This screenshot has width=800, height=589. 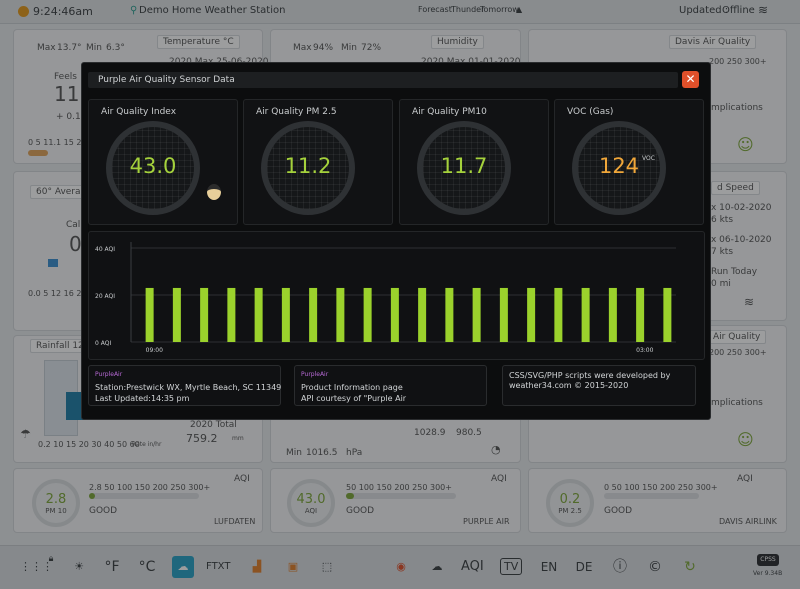 I want to click on humidity-min-label: Min, so click(x=349, y=48).